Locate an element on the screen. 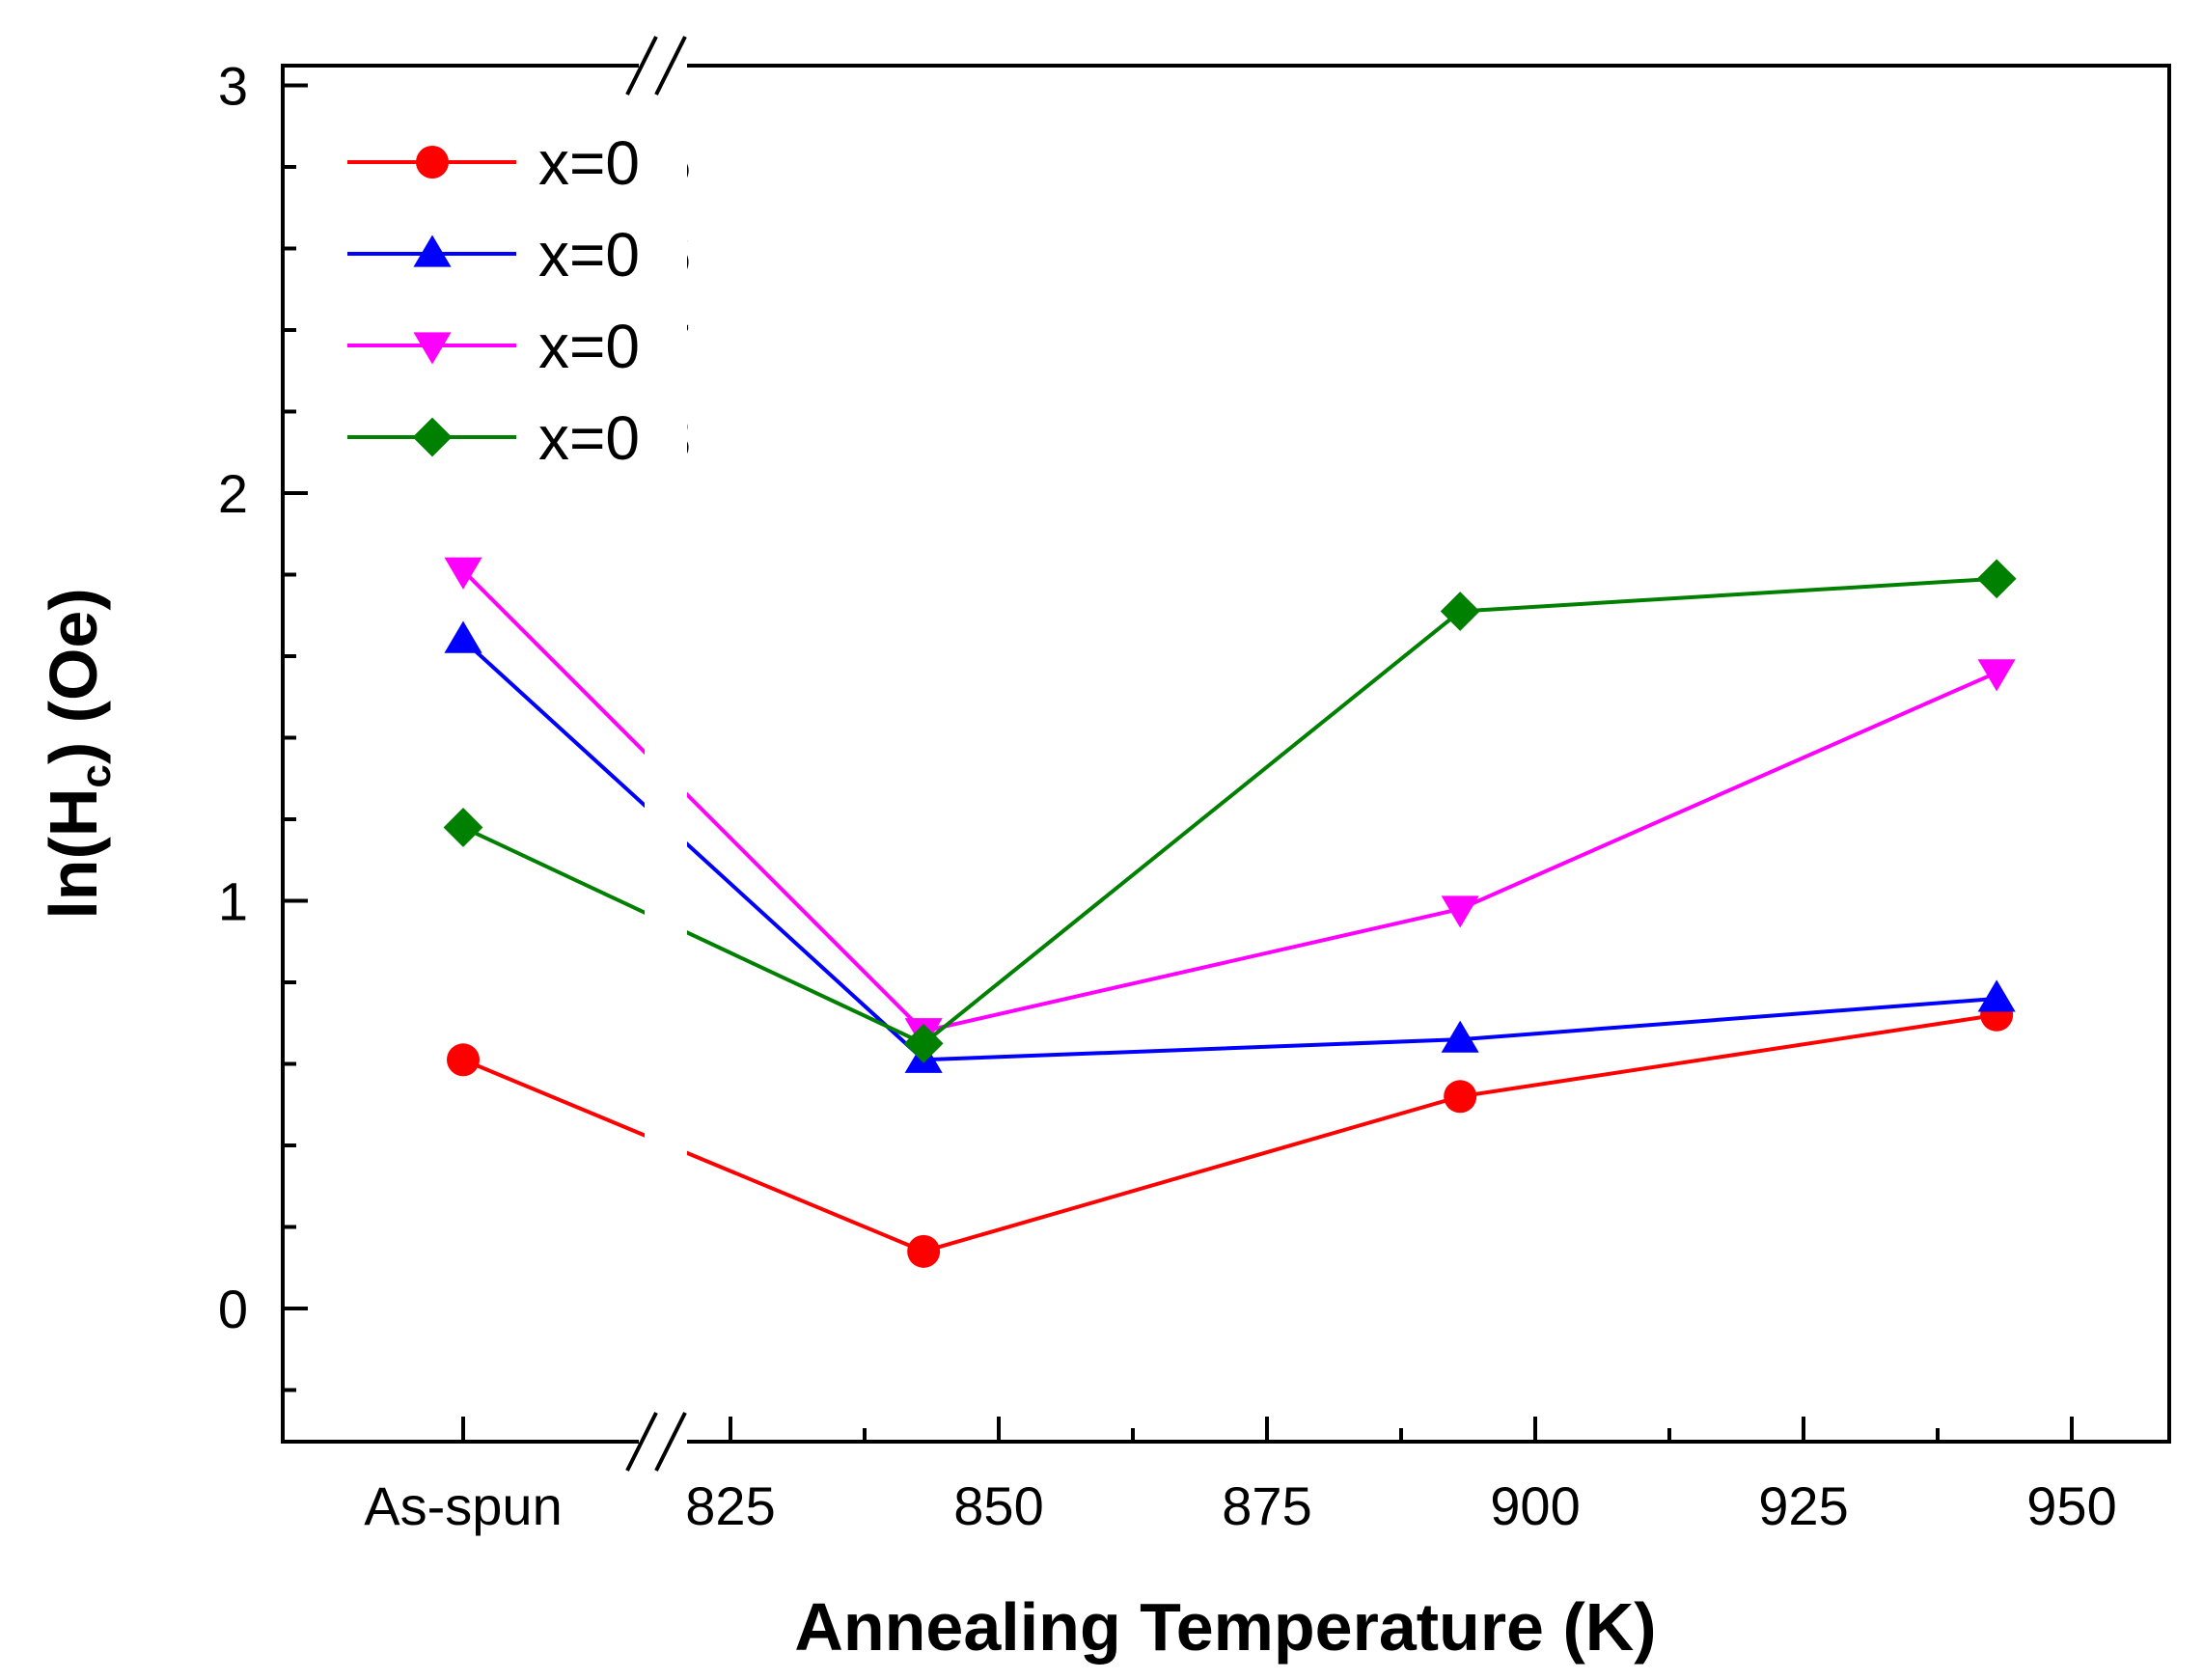 The height and width of the screenshot is (1680, 2203). x-axis-title: Annealing Temperature (K) is located at coordinates (1225, 1627).